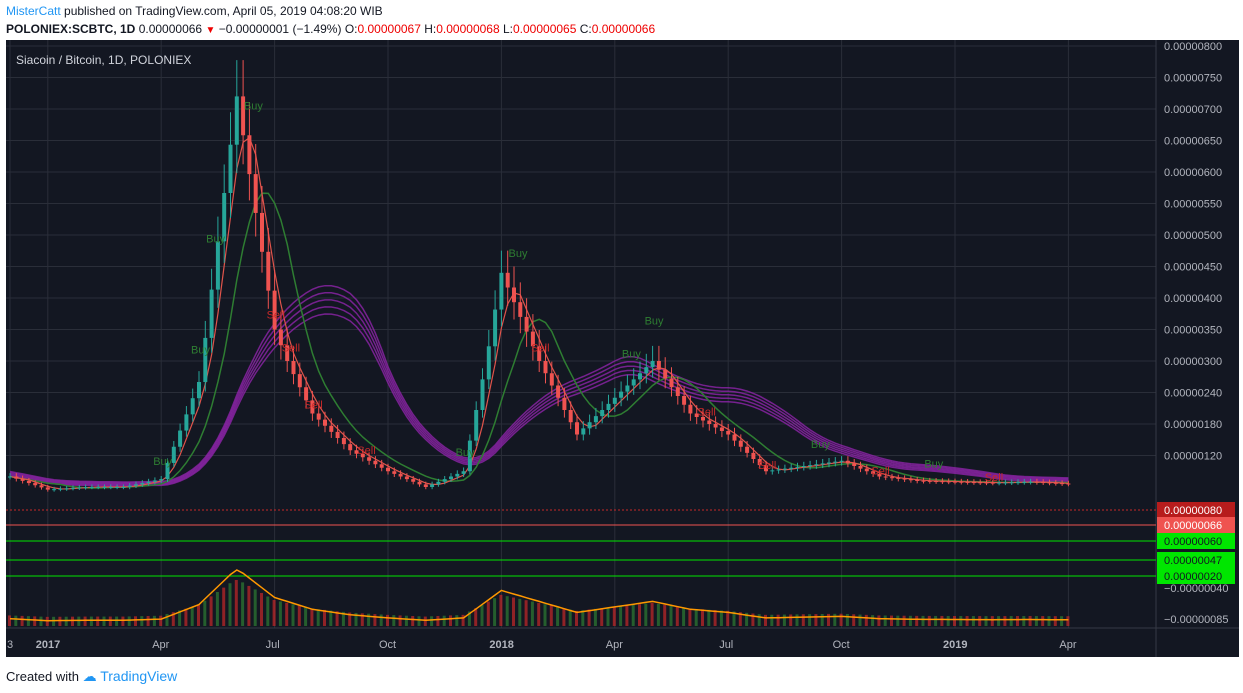 This screenshot has height=693, width=1243. Describe the element at coordinates (42, 676) in the screenshot. I see `created-with-label: Created with` at that location.